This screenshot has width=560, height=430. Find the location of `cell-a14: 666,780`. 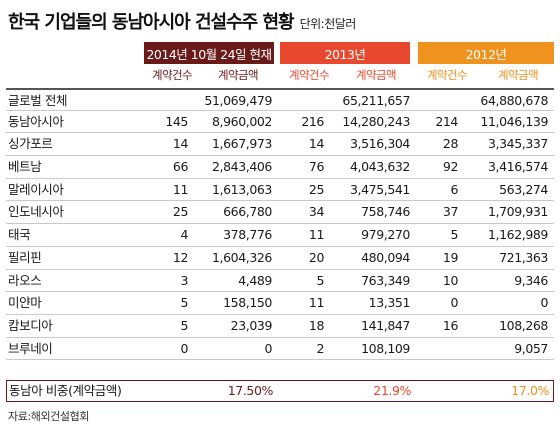

cell-a14: 666,780 is located at coordinates (247, 212).